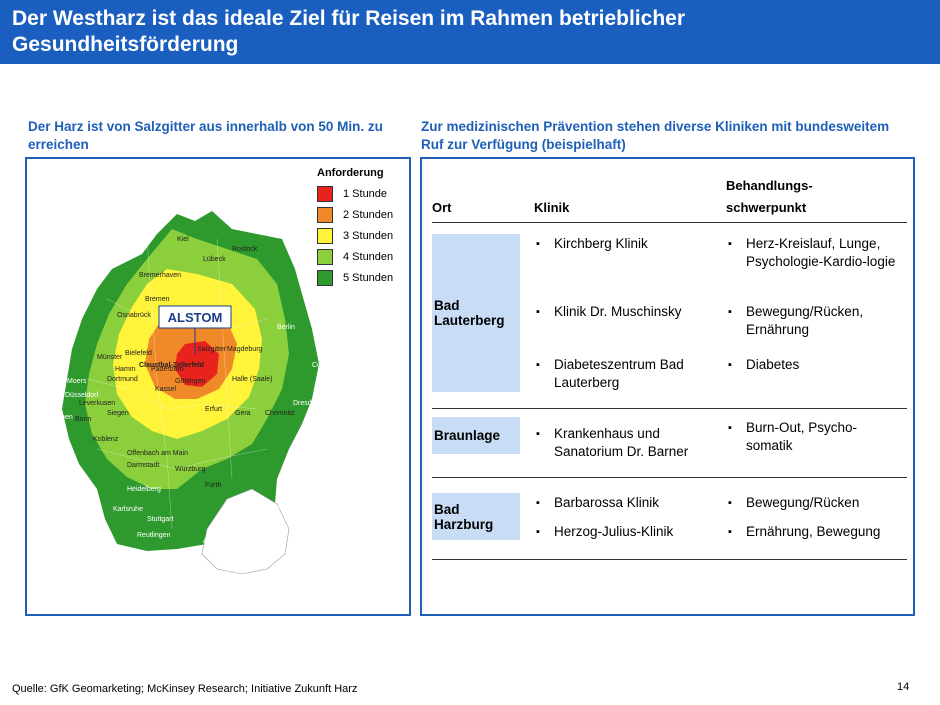 This screenshot has width=940, height=705. Describe the element at coordinates (183, 239) in the screenshot. I see `city-label: Kiel` at that location.